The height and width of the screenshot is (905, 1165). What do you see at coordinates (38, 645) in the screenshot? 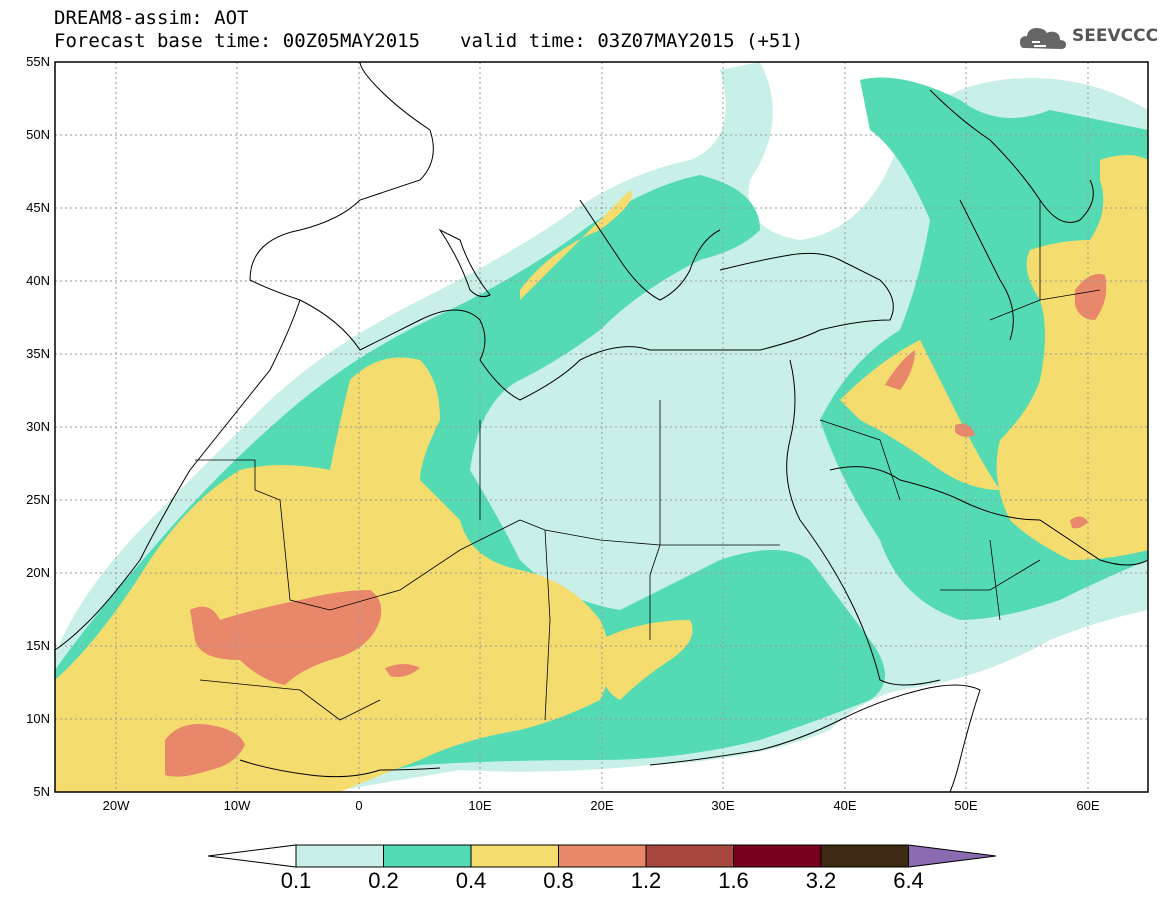
I see `lat-label: 15N` at bounding box center [38, 645].